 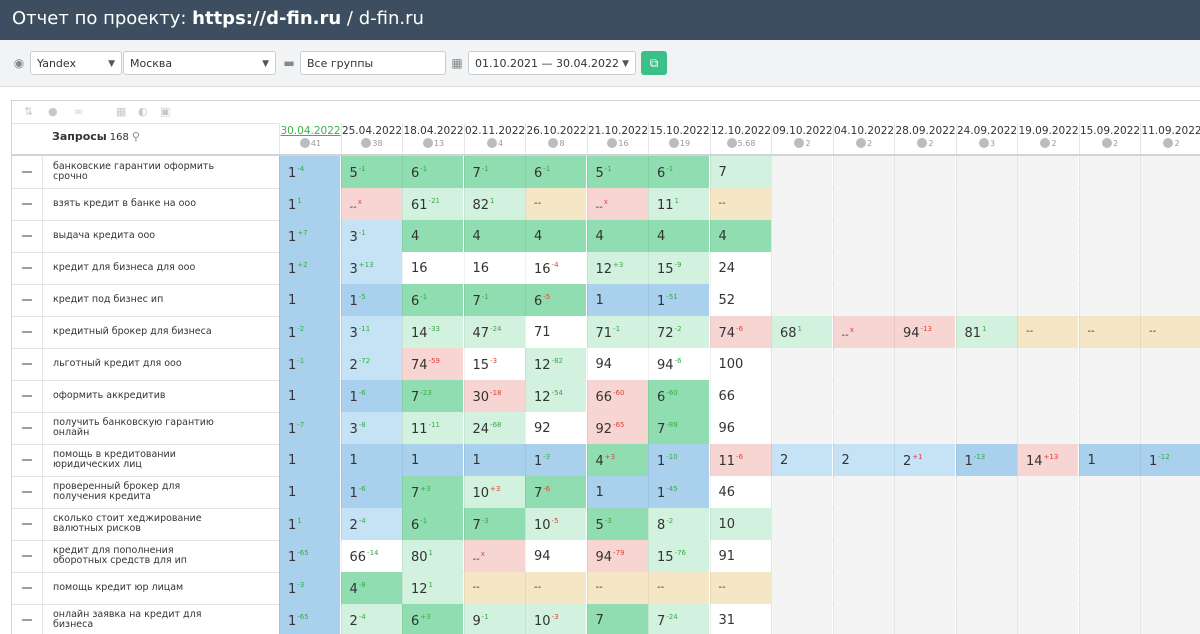 What do you see at coordinates (617, 364) in the screenshot?
I see `position-cell: 94` at bounding box center [617, 364].